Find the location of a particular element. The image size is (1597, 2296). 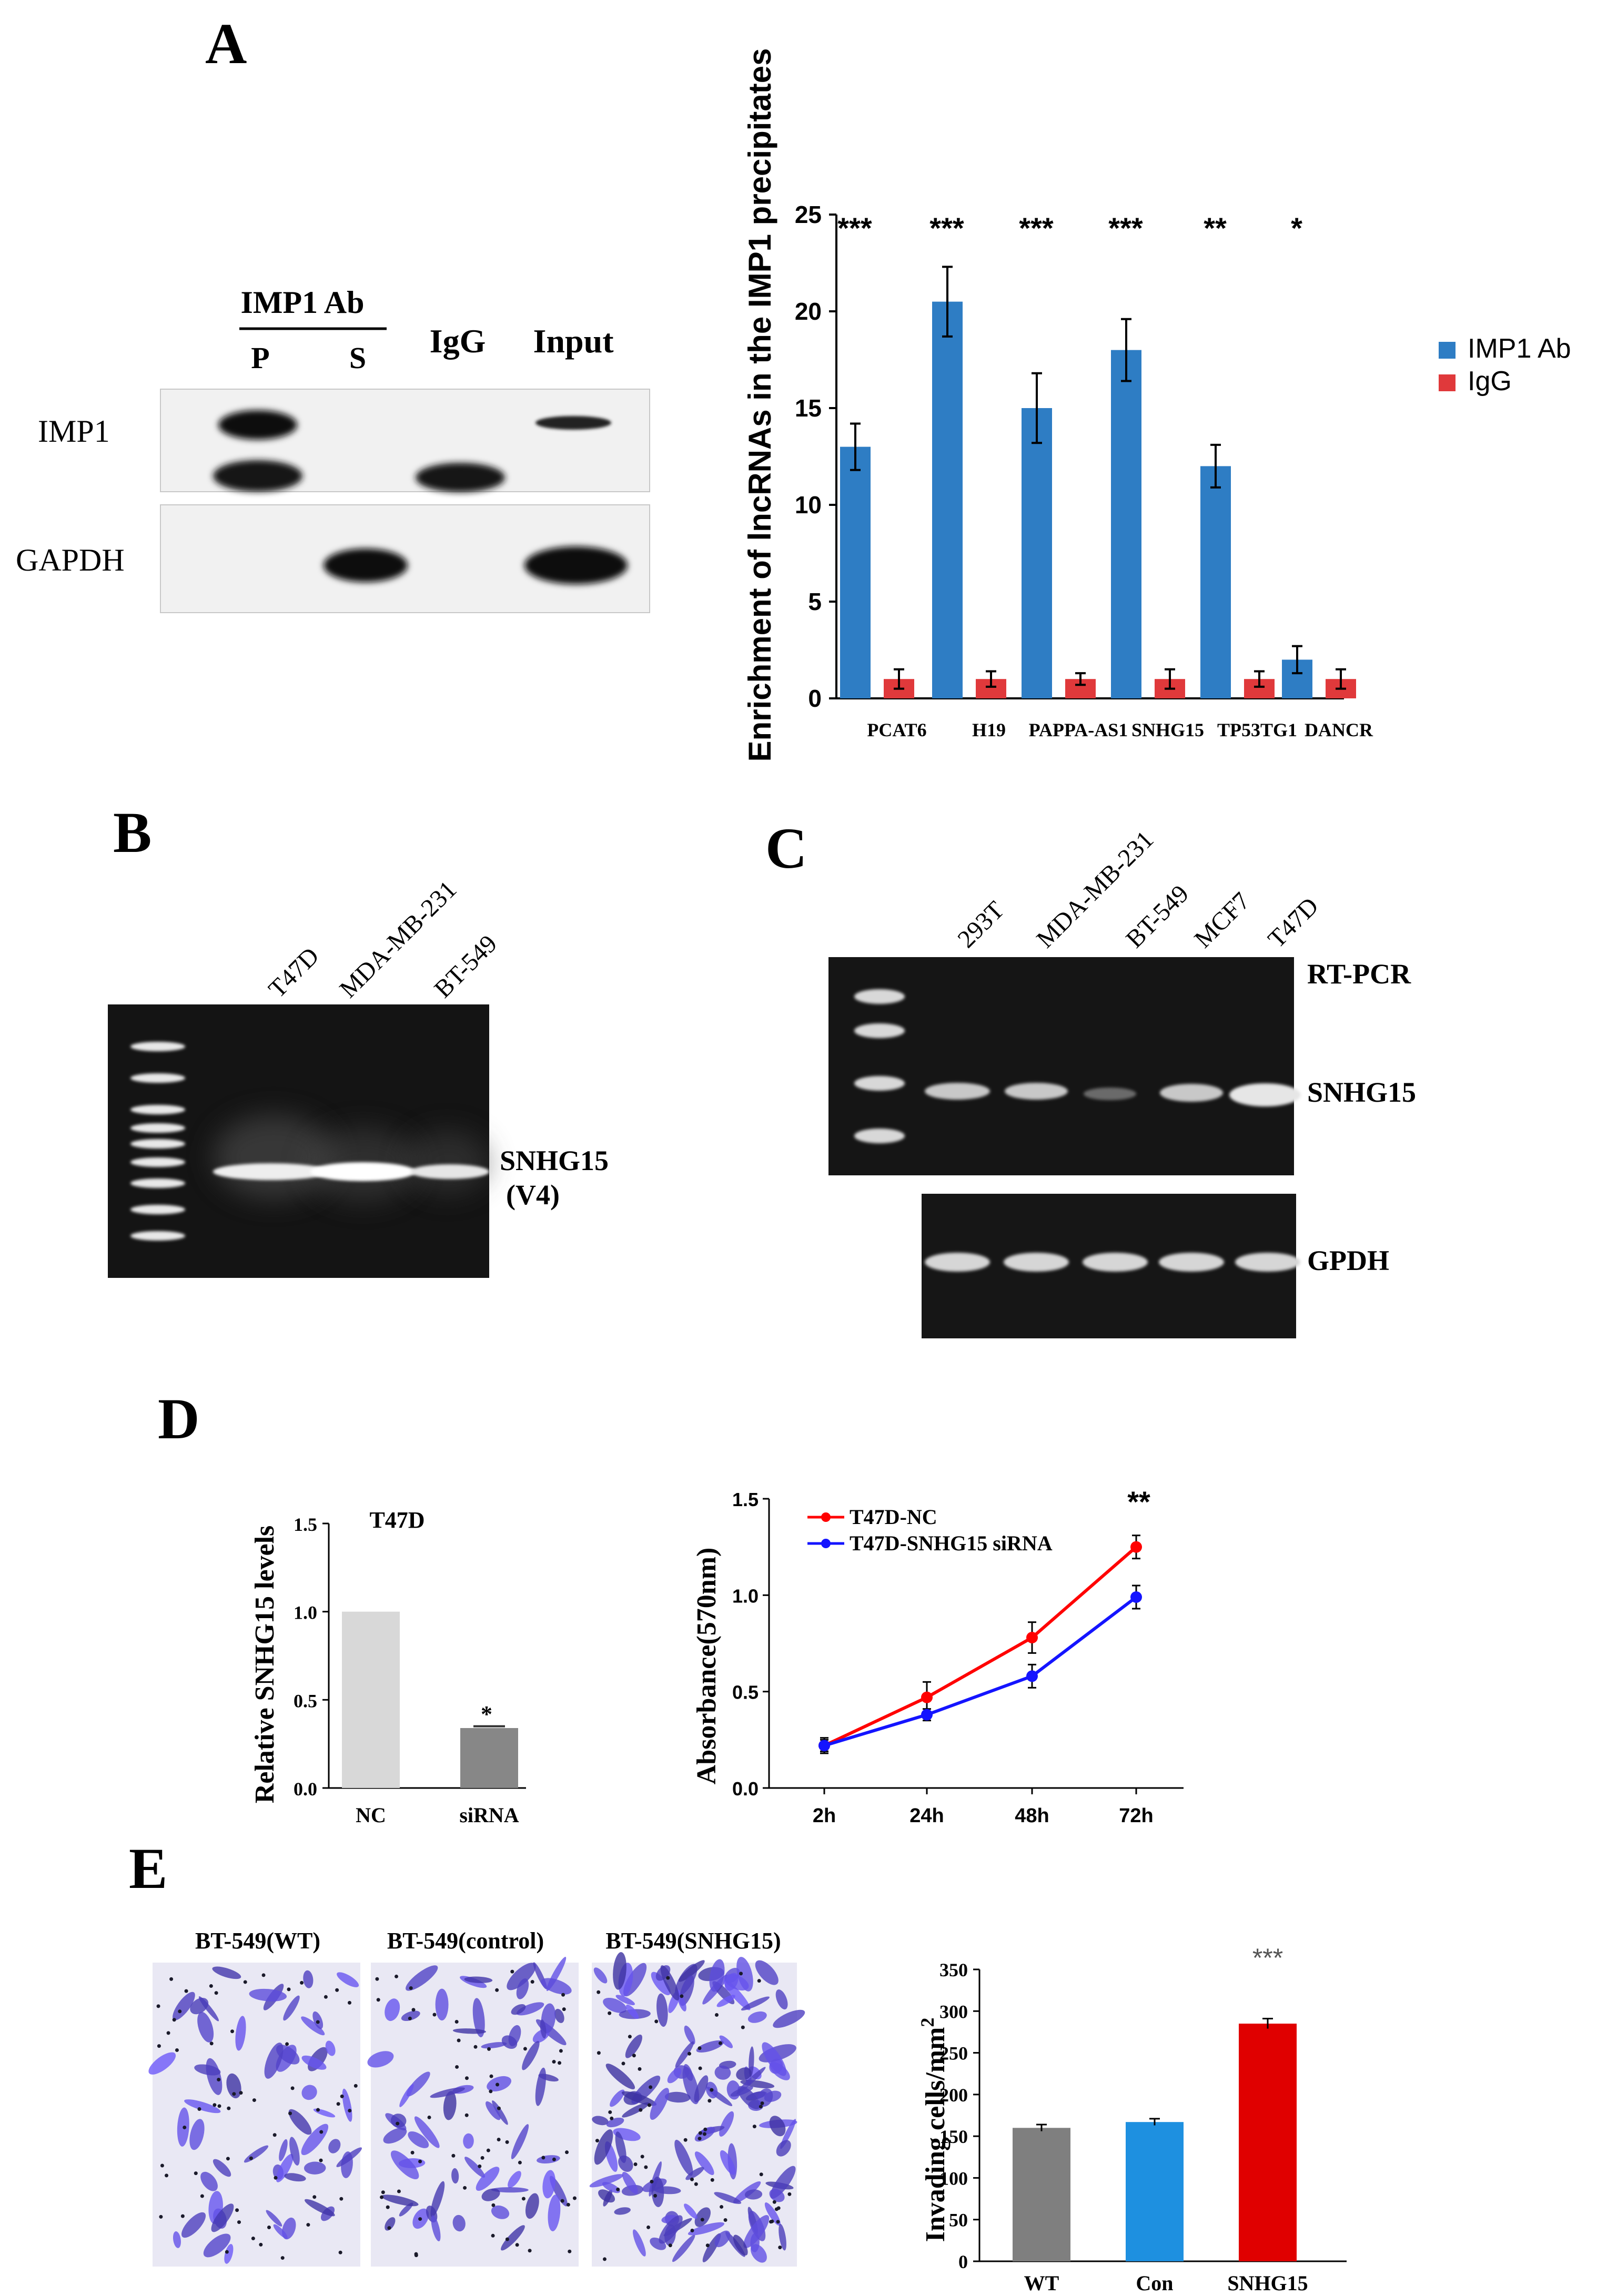

chart-a-legend: IMP1 Ab IgG is located at coordinates (1505, 365).